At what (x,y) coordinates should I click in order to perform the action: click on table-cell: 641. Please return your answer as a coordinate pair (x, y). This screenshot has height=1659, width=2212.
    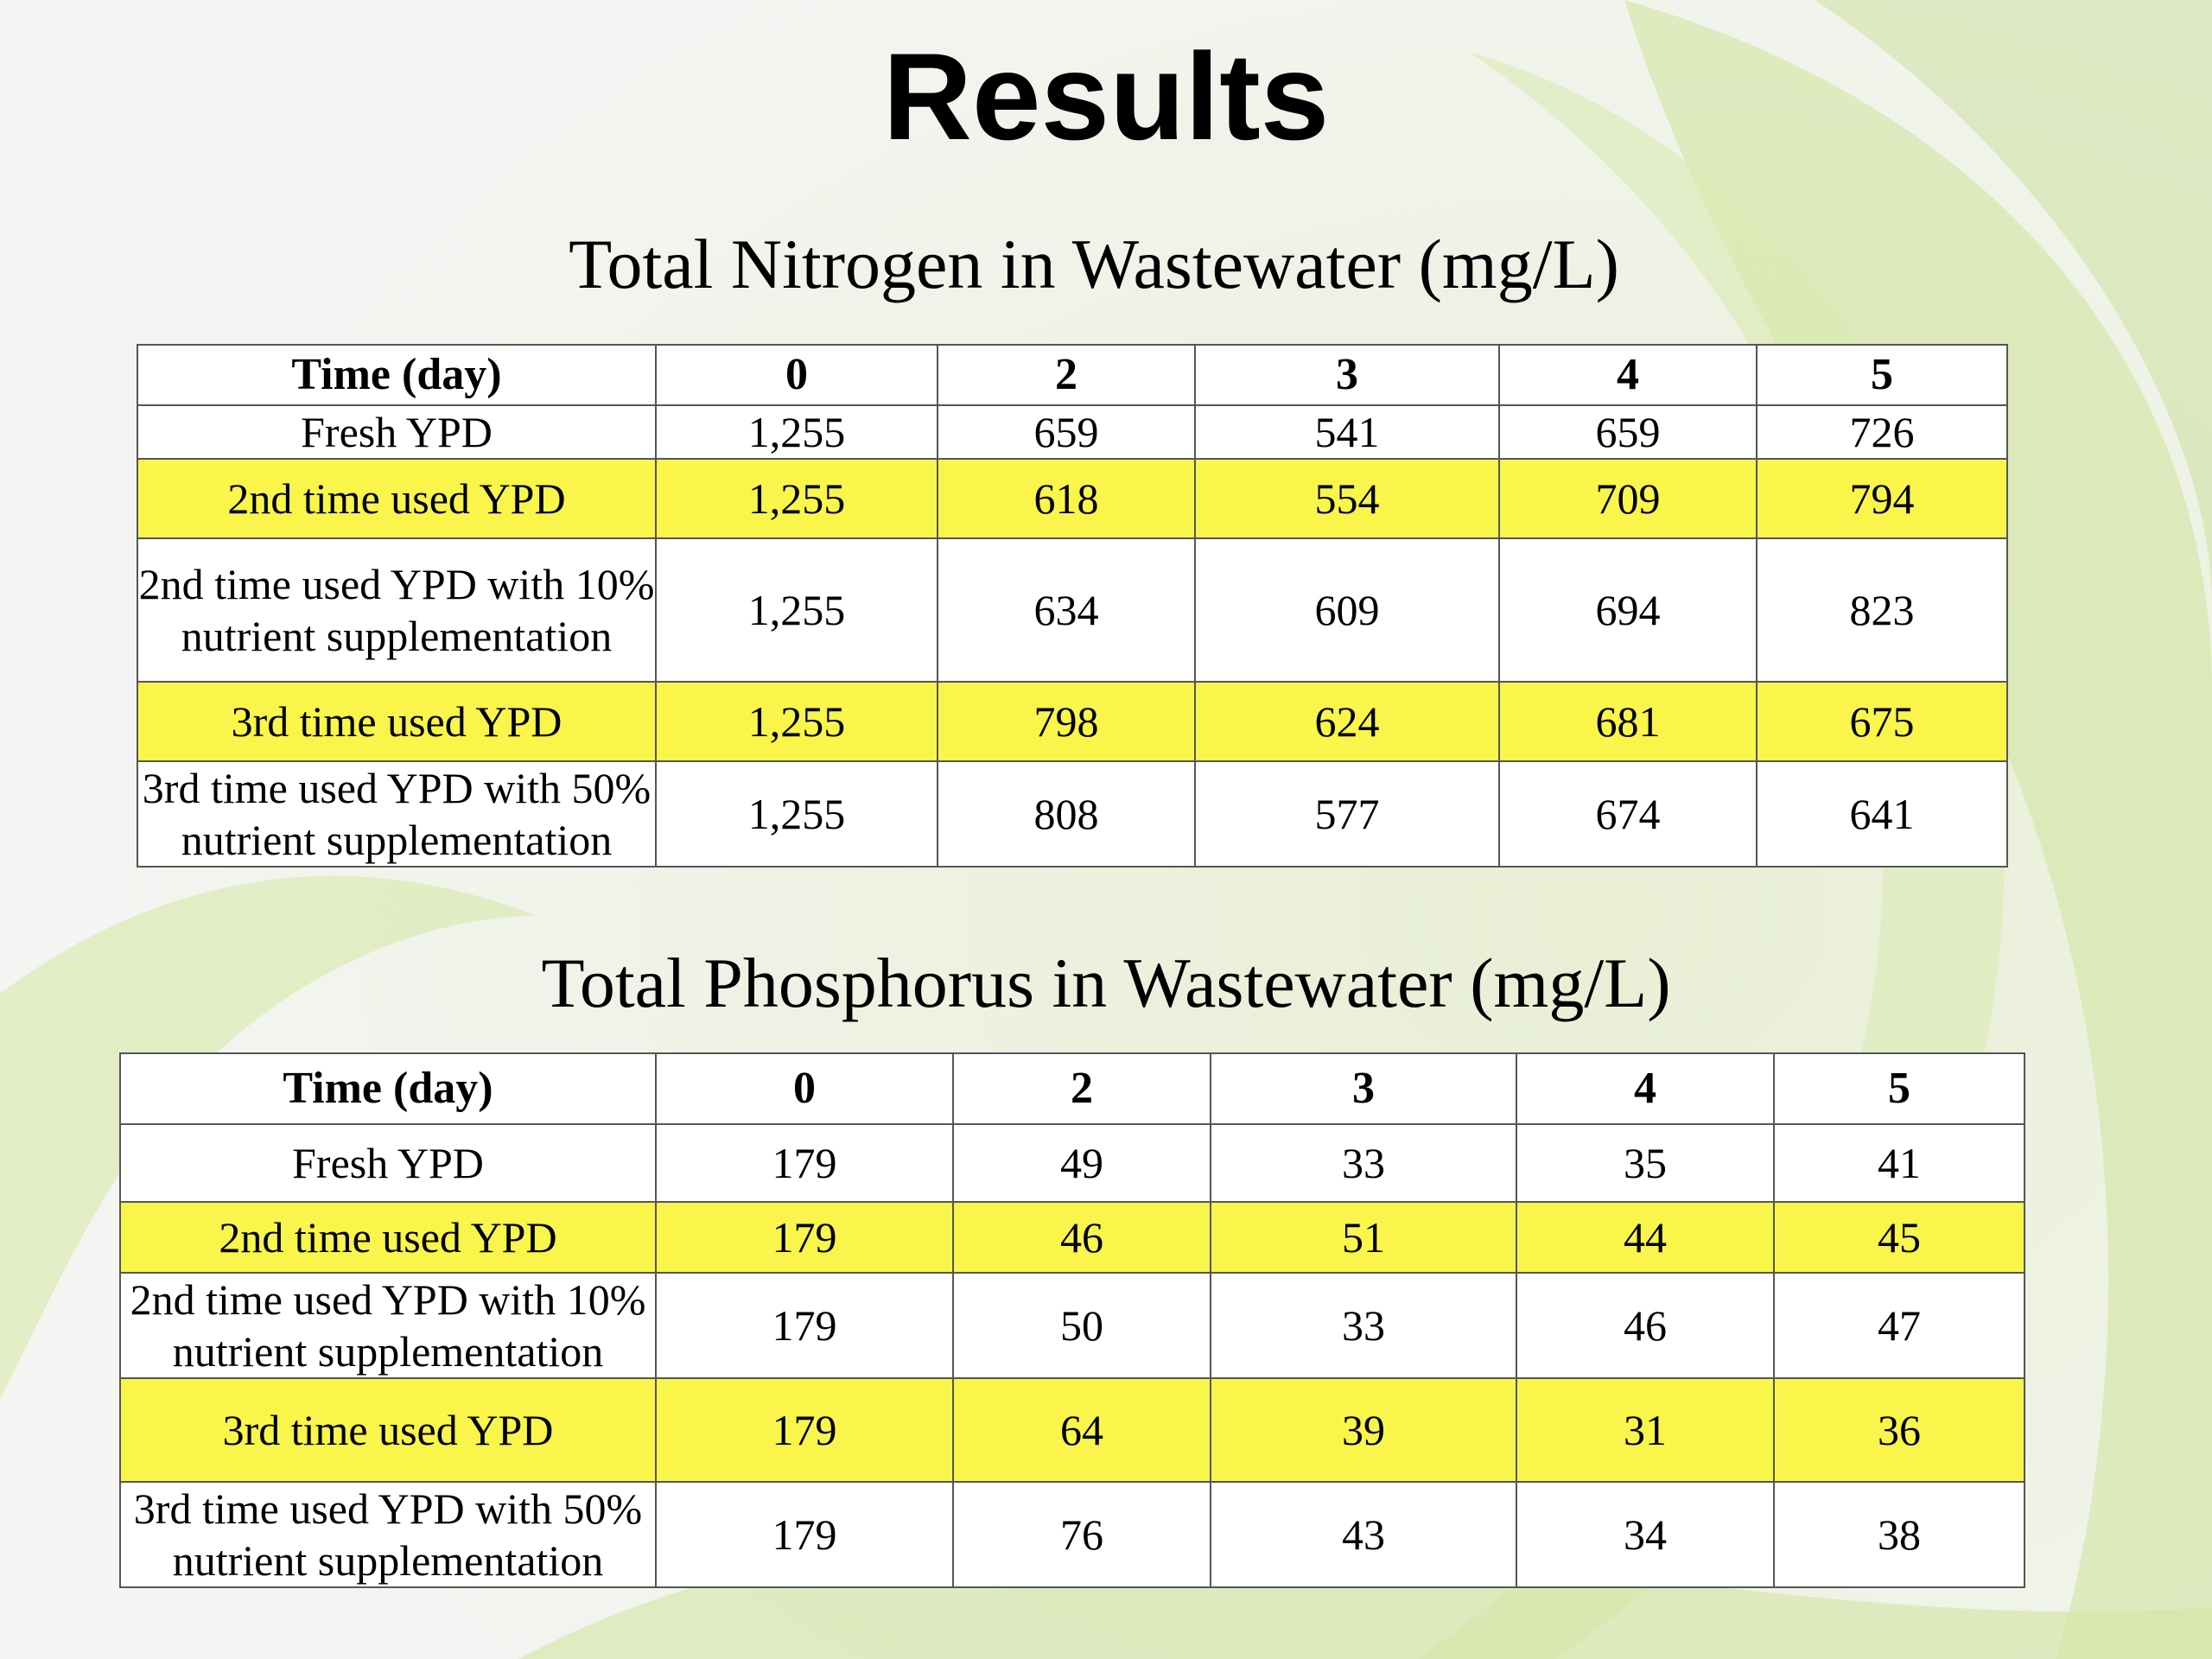
    Looking at the image, I should click on (1882, 814).